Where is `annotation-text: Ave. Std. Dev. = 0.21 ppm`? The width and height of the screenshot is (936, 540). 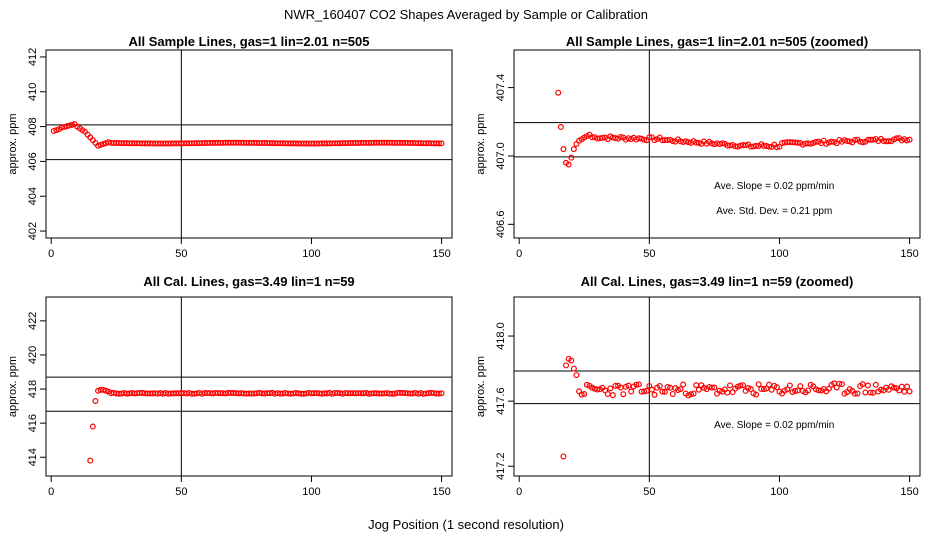 annotation-text: Ave. Std. Dev. = 0.21 ppm is located at coordinates (774, 211).